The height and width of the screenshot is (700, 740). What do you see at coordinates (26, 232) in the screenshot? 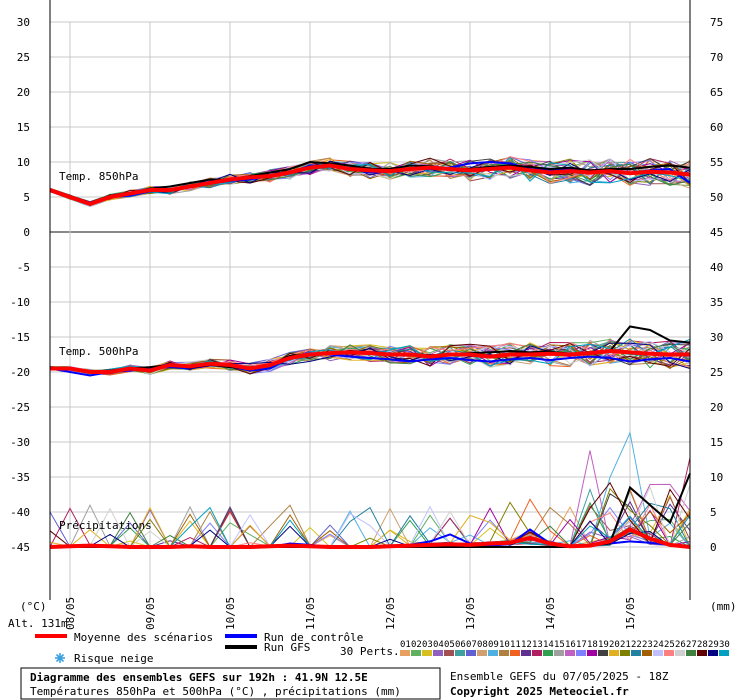
I see `left-tick-label: 0` at bounding box center [26, 232].